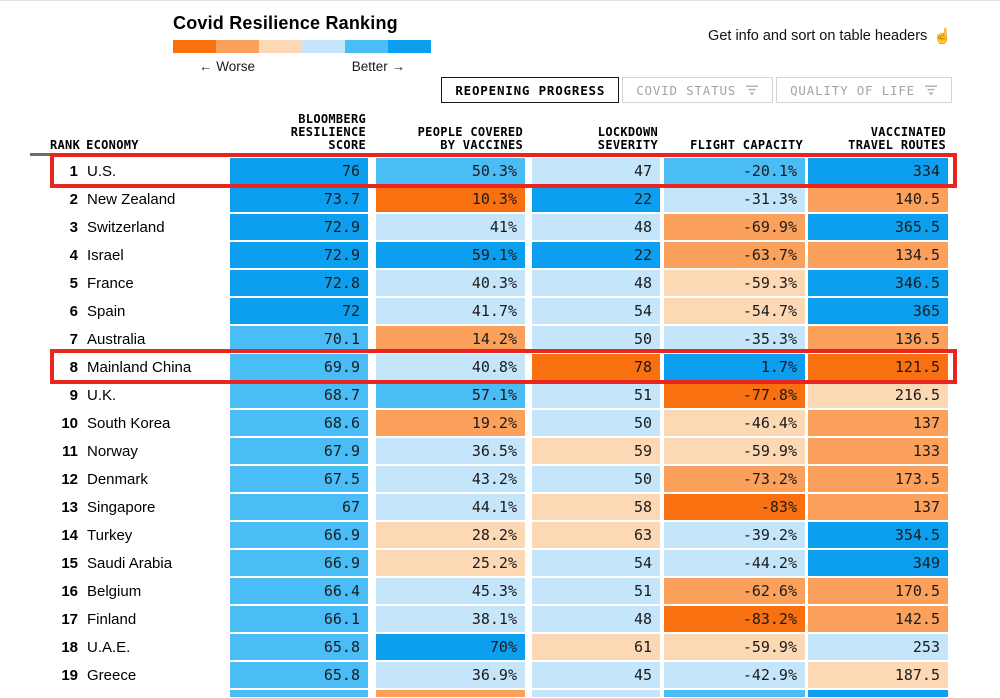  What do you see at coordinates (69, 563) in the screenshot?
I see `rank-value: 15` at bounding box center [69, 563].